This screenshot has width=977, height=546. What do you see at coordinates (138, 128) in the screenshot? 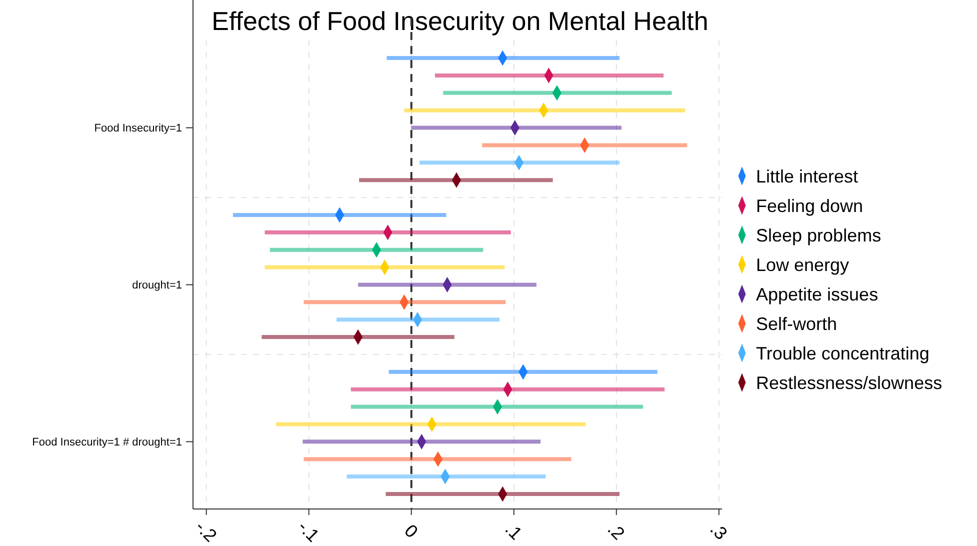
I see `y-tick-label: Food Insecurity=1` at bounding box center [138, 128].